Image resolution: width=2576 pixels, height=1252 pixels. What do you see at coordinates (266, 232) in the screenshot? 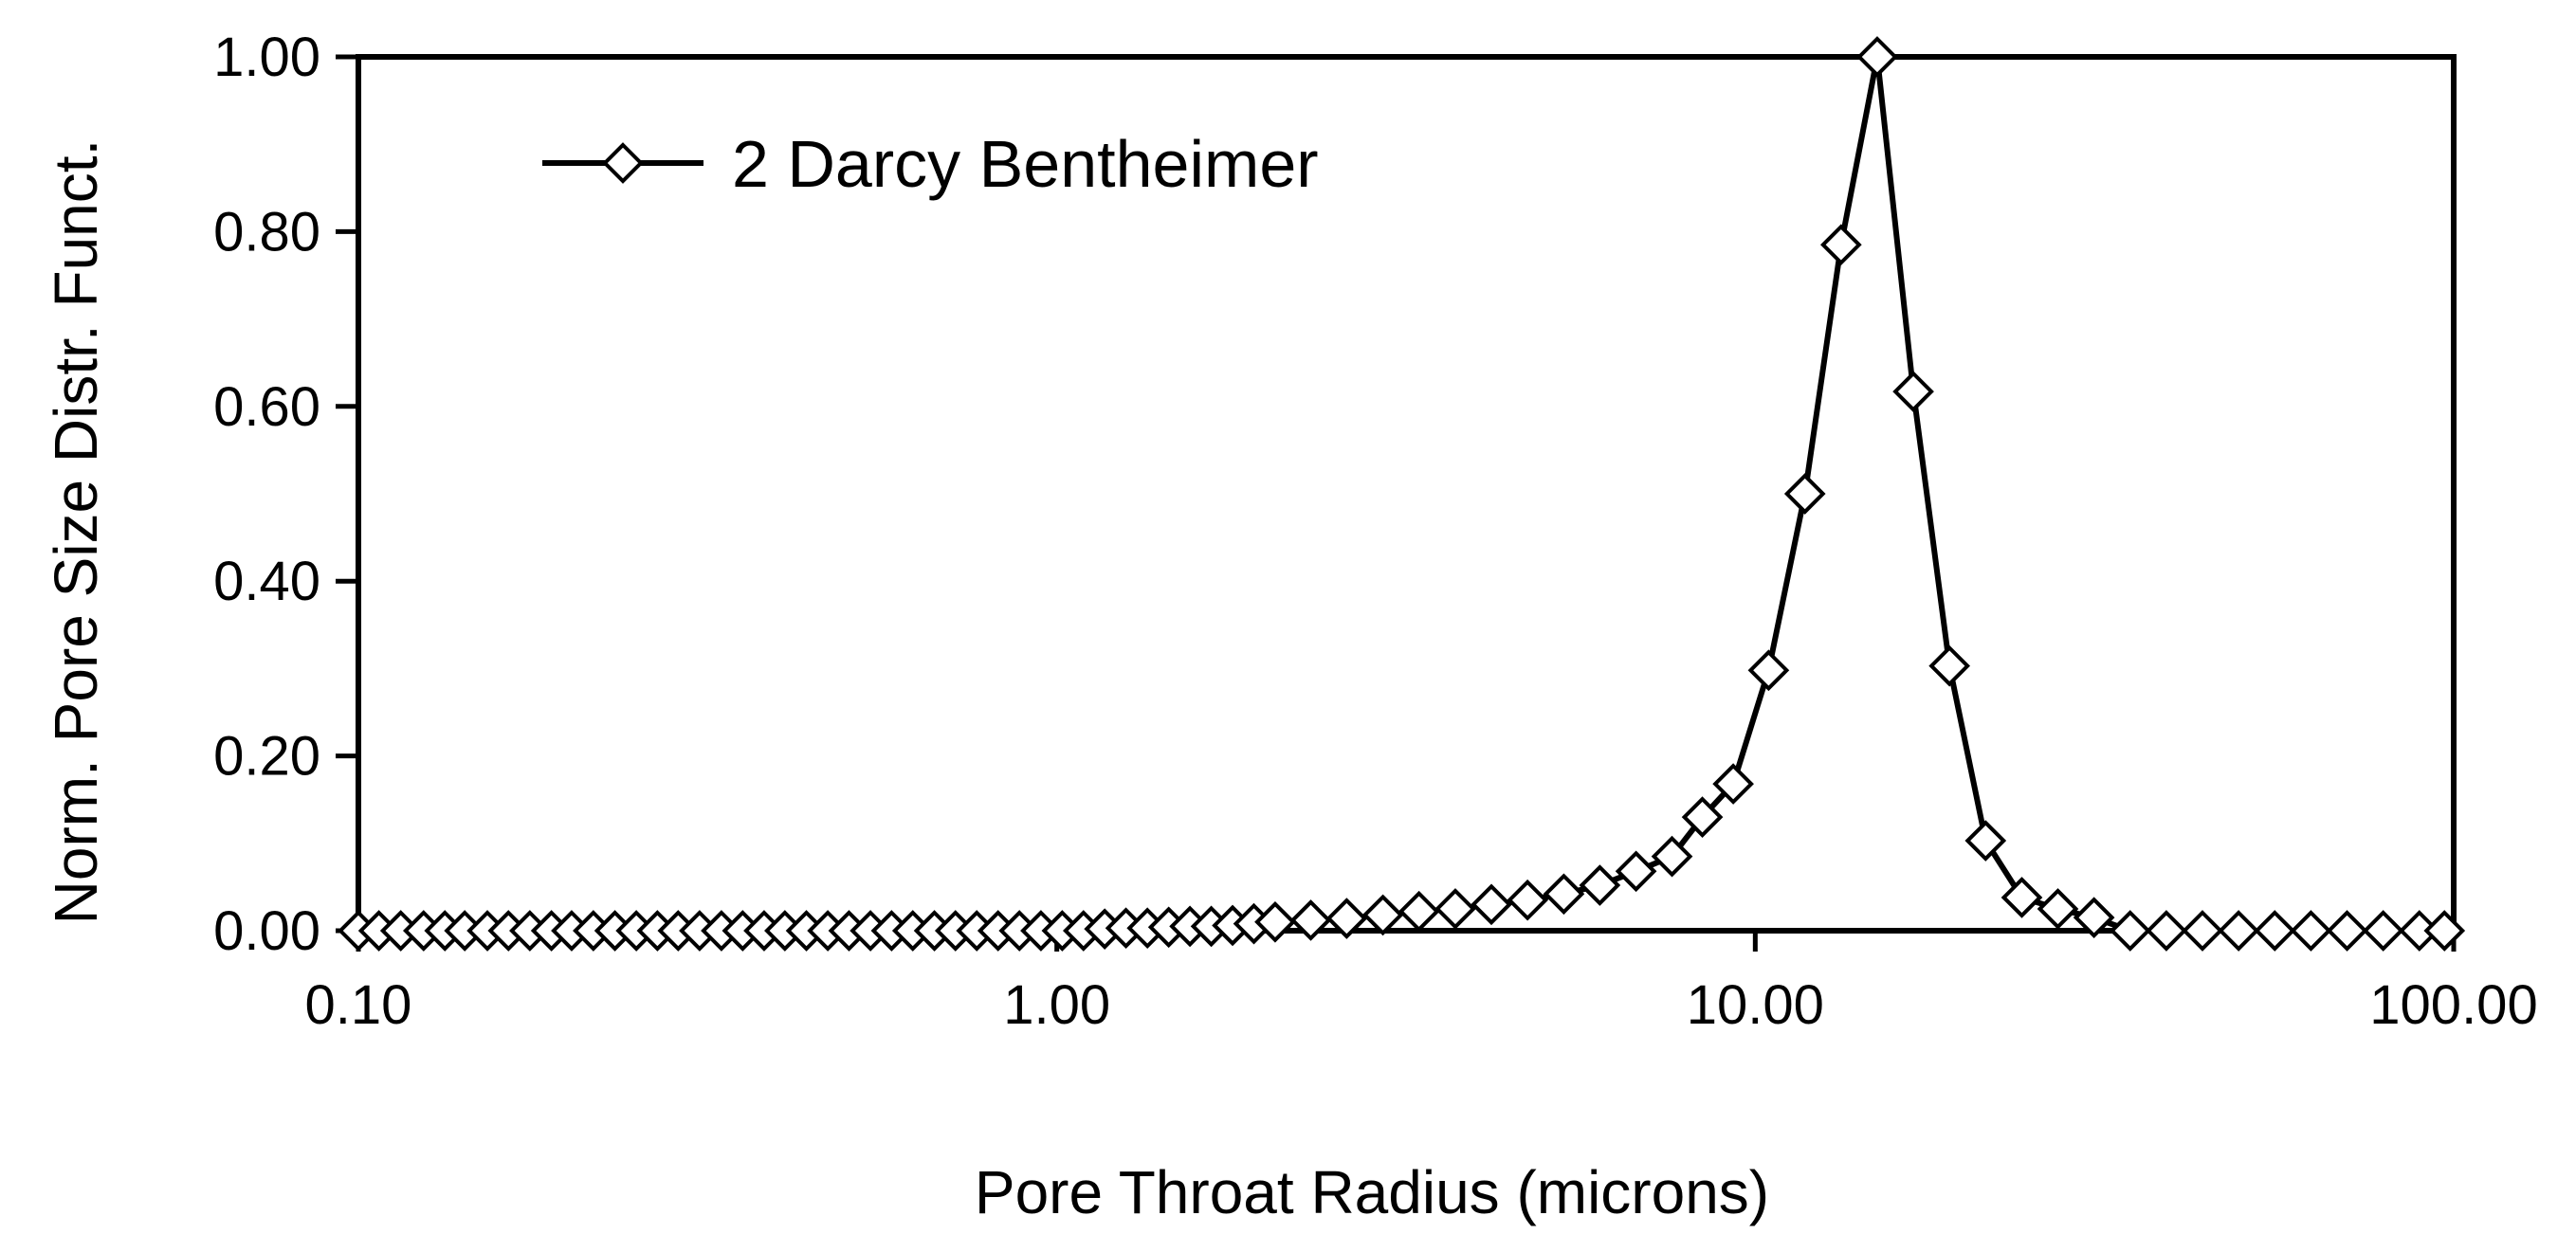
I see `y-tick-label: 0.80` at bounding box center [266, 232].